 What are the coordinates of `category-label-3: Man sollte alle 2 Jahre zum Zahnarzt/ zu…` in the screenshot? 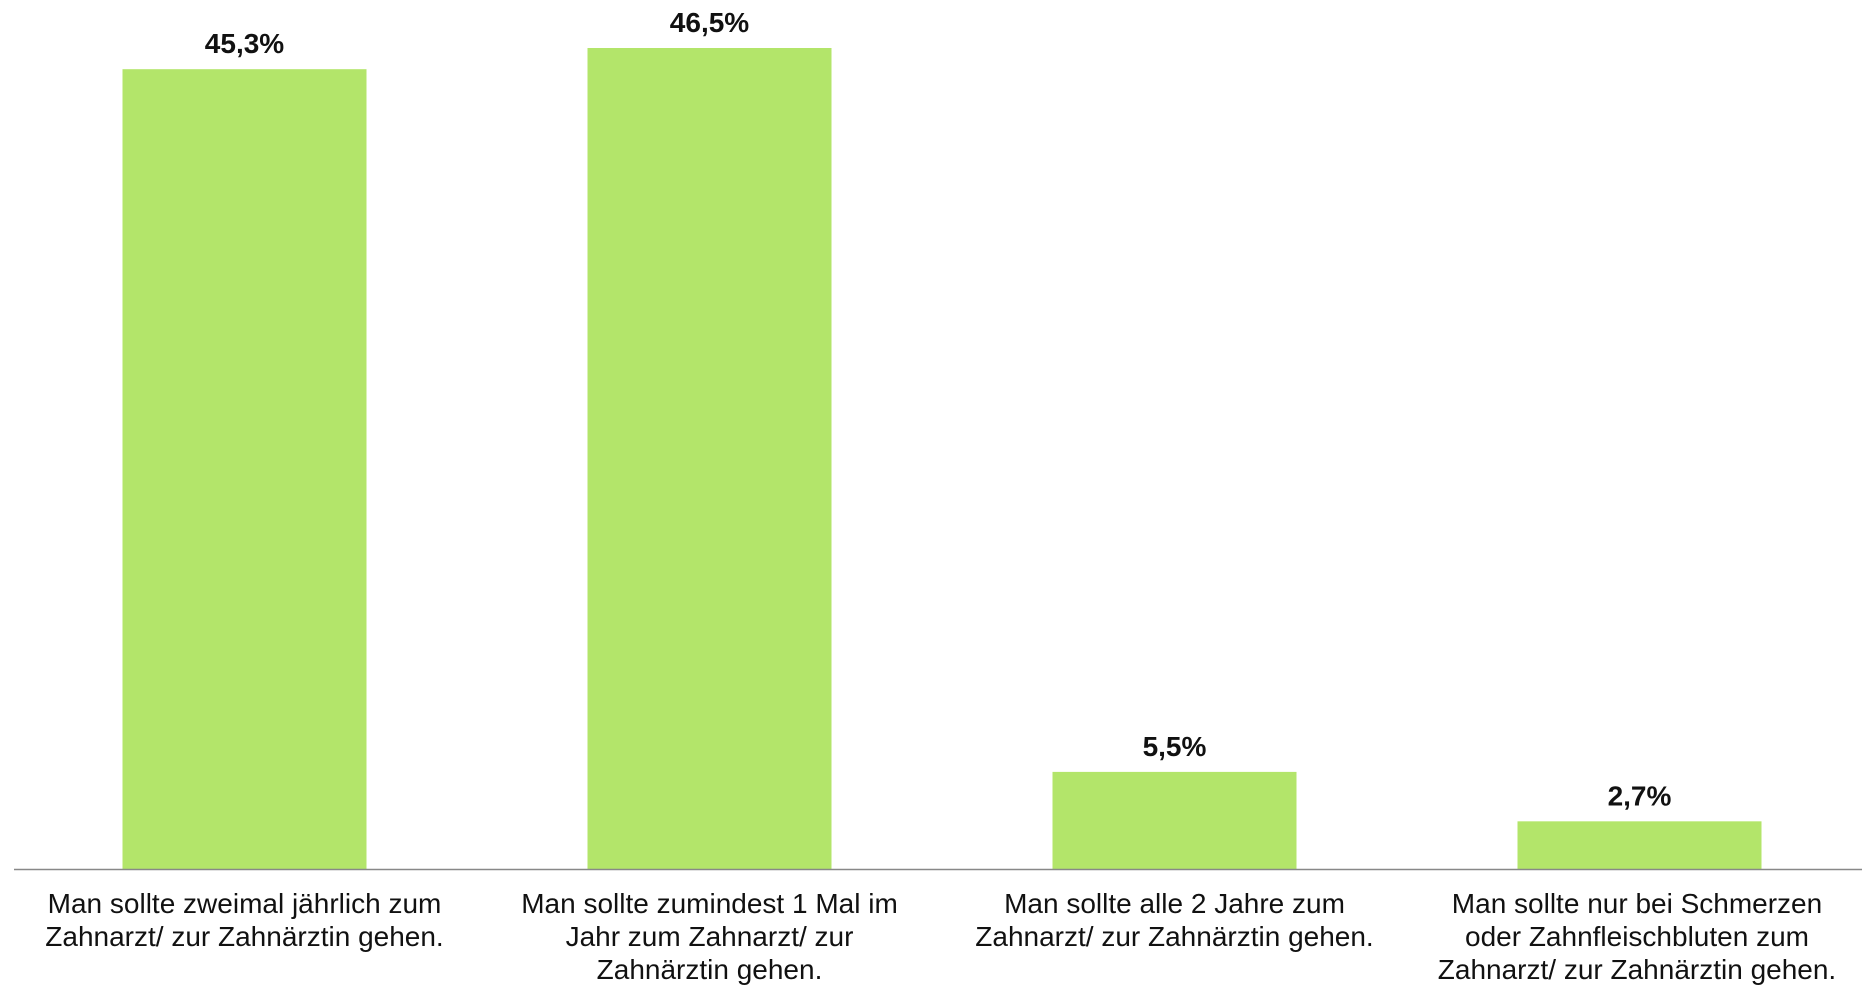 It's located at (1174, 920).